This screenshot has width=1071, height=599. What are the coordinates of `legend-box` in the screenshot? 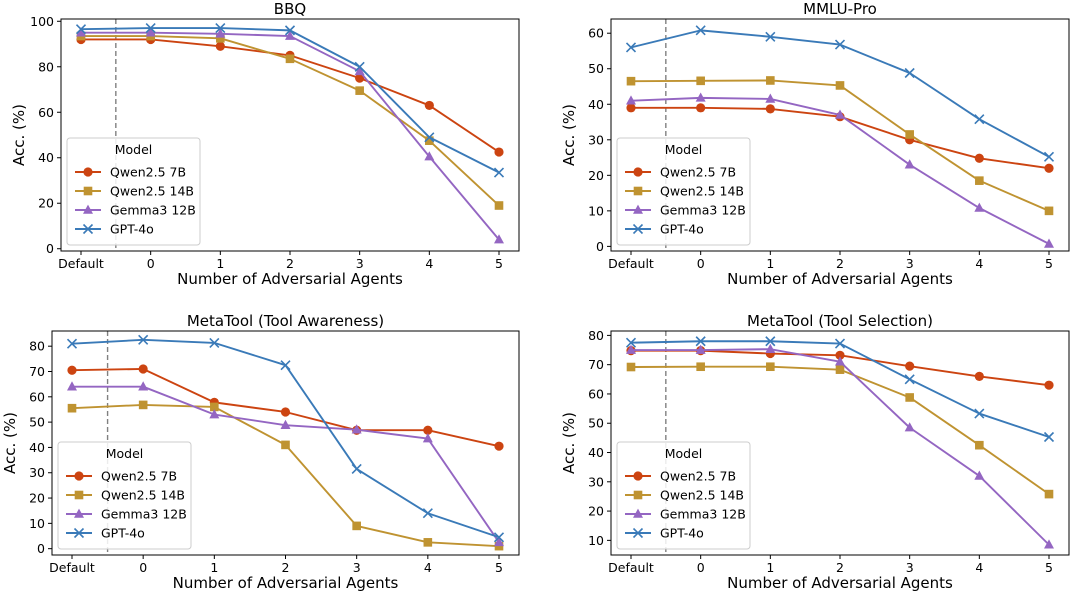 It's located at (683, 495).